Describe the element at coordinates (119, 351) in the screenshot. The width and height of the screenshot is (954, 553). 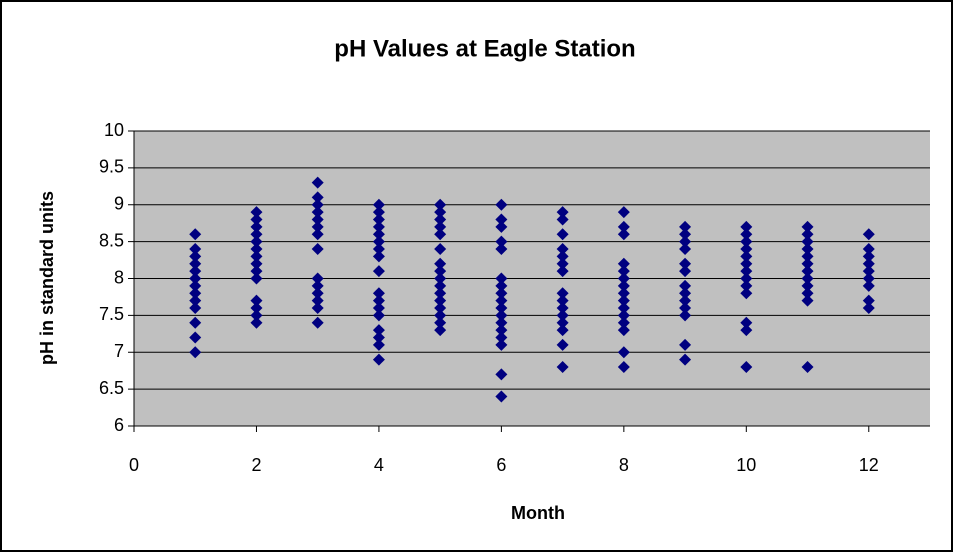
I see `y-tick-label: 7` at that location.